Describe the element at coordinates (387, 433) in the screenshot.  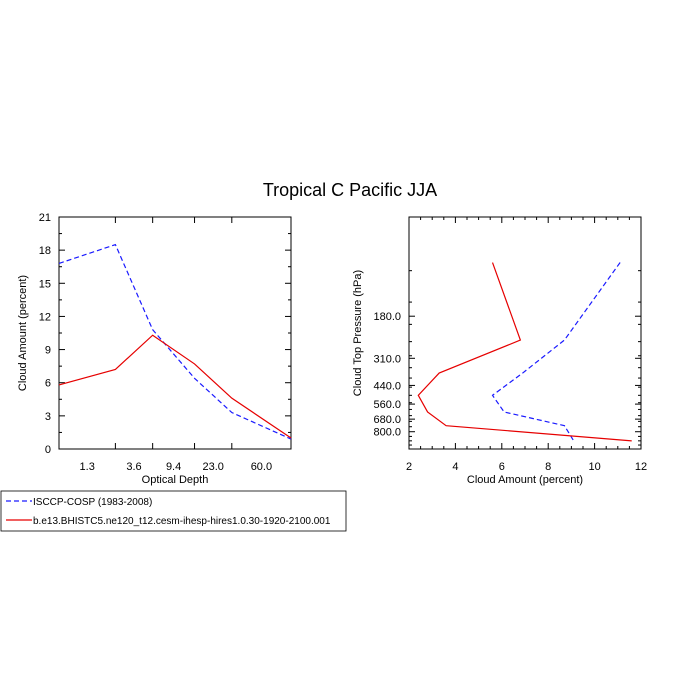
I see `y-tick-label: 800.0` at that location.